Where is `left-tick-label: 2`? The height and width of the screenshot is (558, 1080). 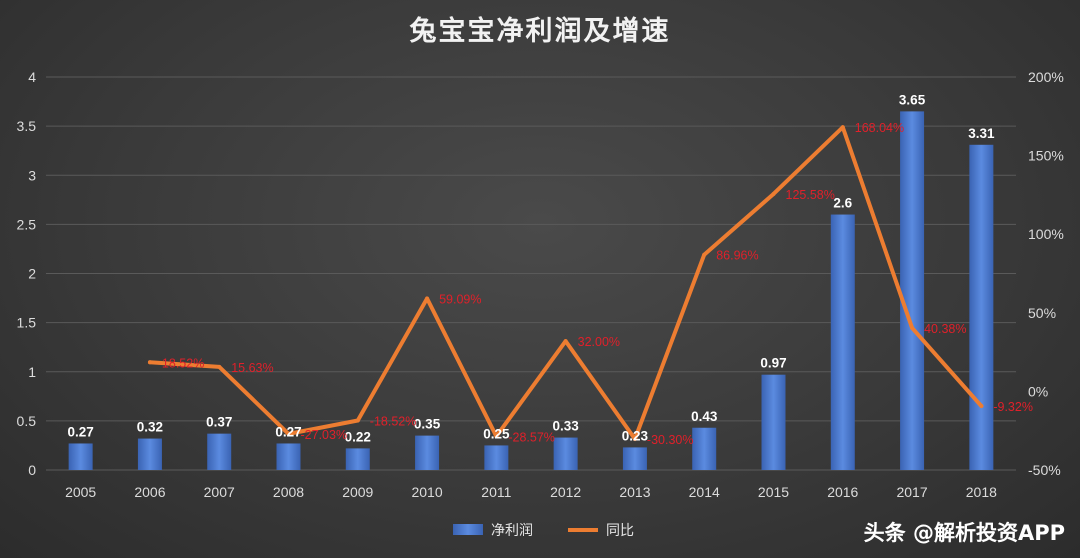 left-tick-label: 2 is located at coordinates (32, 274).